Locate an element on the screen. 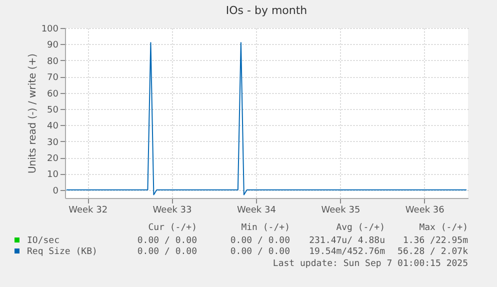 This screenshot has height=287, width=497. y-tick-label: 80 is located at coordinates (53, 61).